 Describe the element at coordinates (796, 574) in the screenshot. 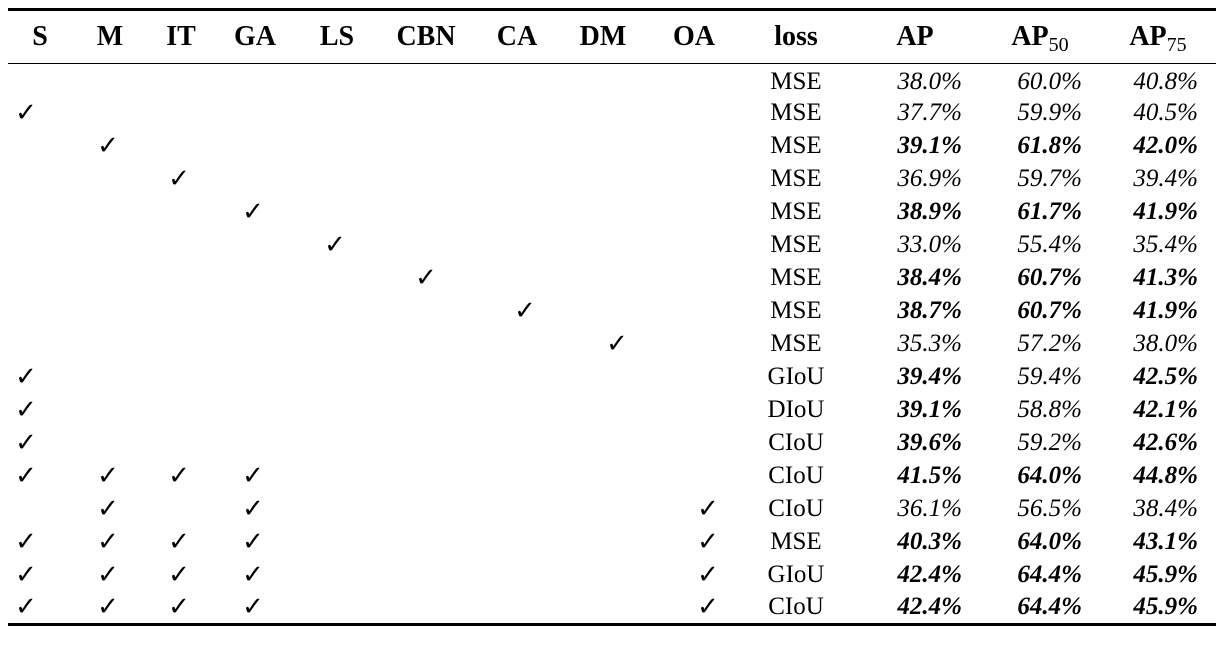

I see `cell-loss: GIoU` at that location.